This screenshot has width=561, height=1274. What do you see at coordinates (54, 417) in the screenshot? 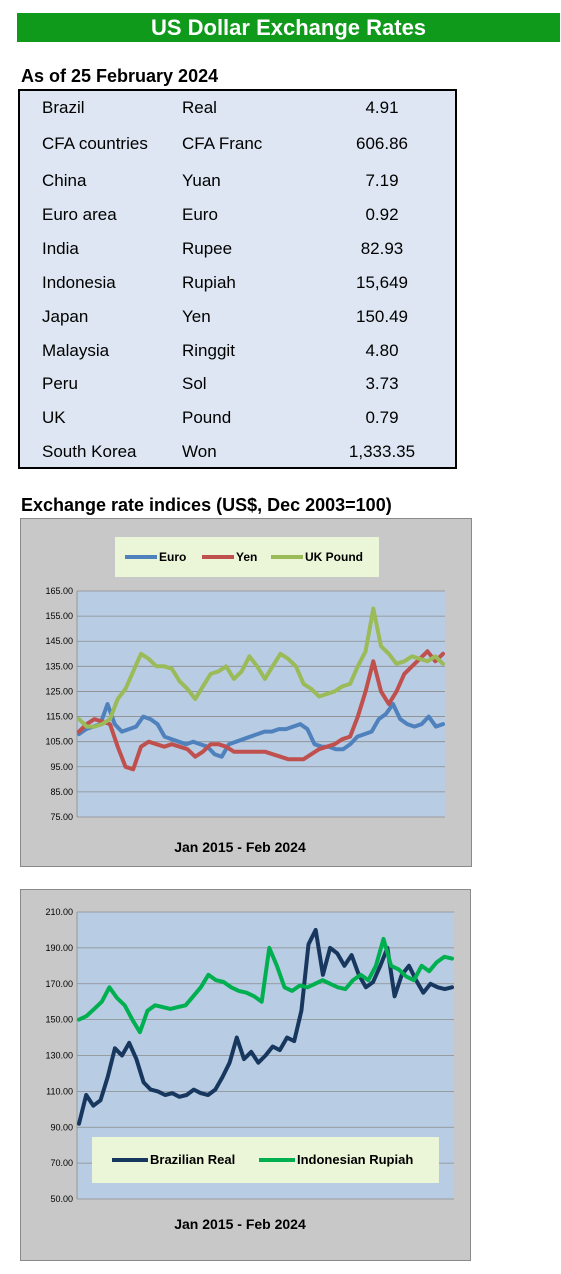
I see `rate-country: UK` at bounding box center [54, 417].